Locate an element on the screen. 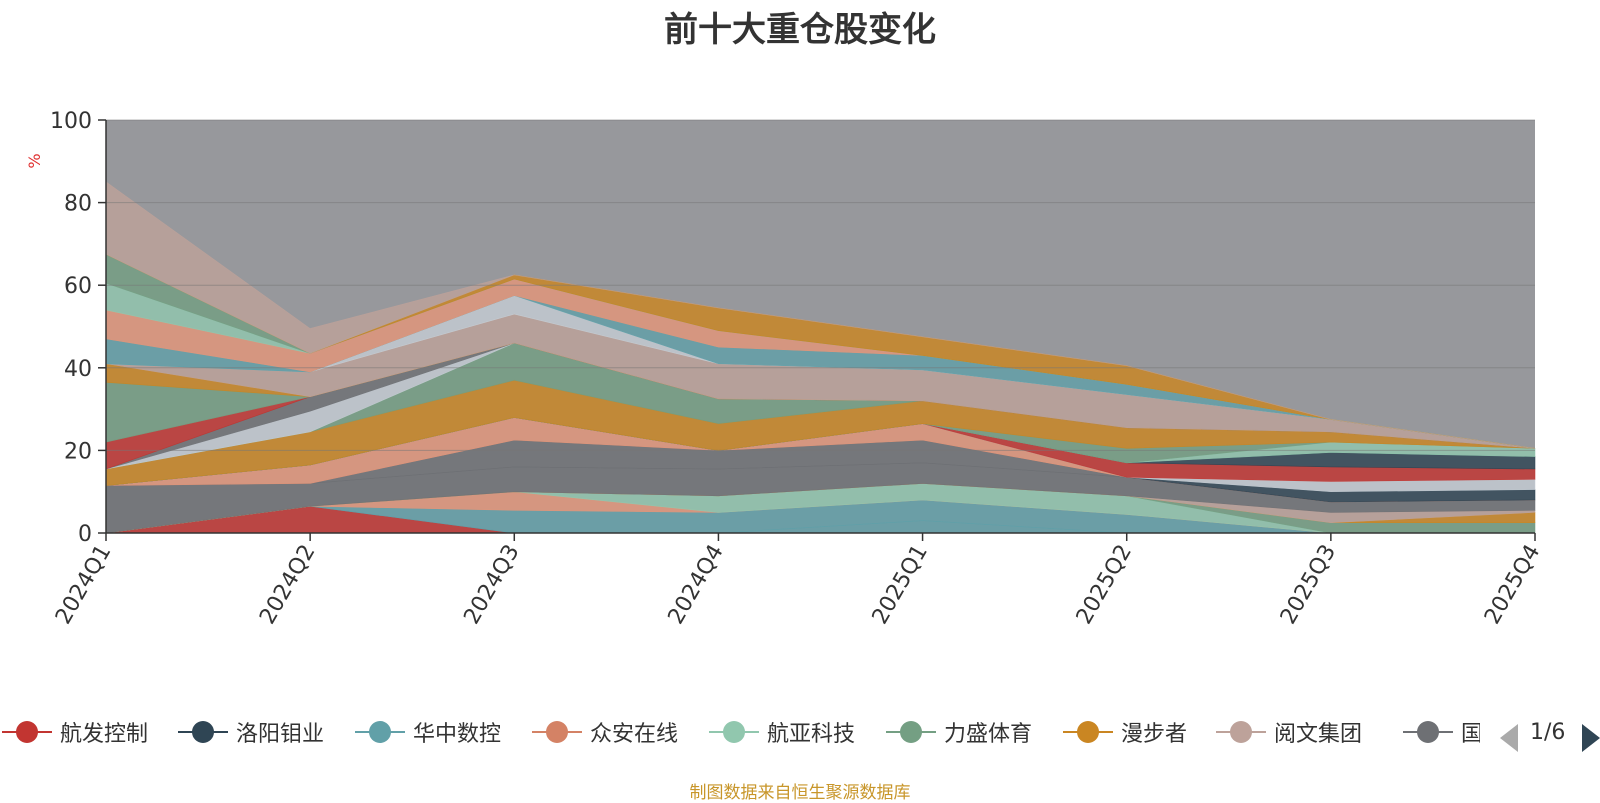  y-tick-label: 80 is located at coordinates (78, 204).